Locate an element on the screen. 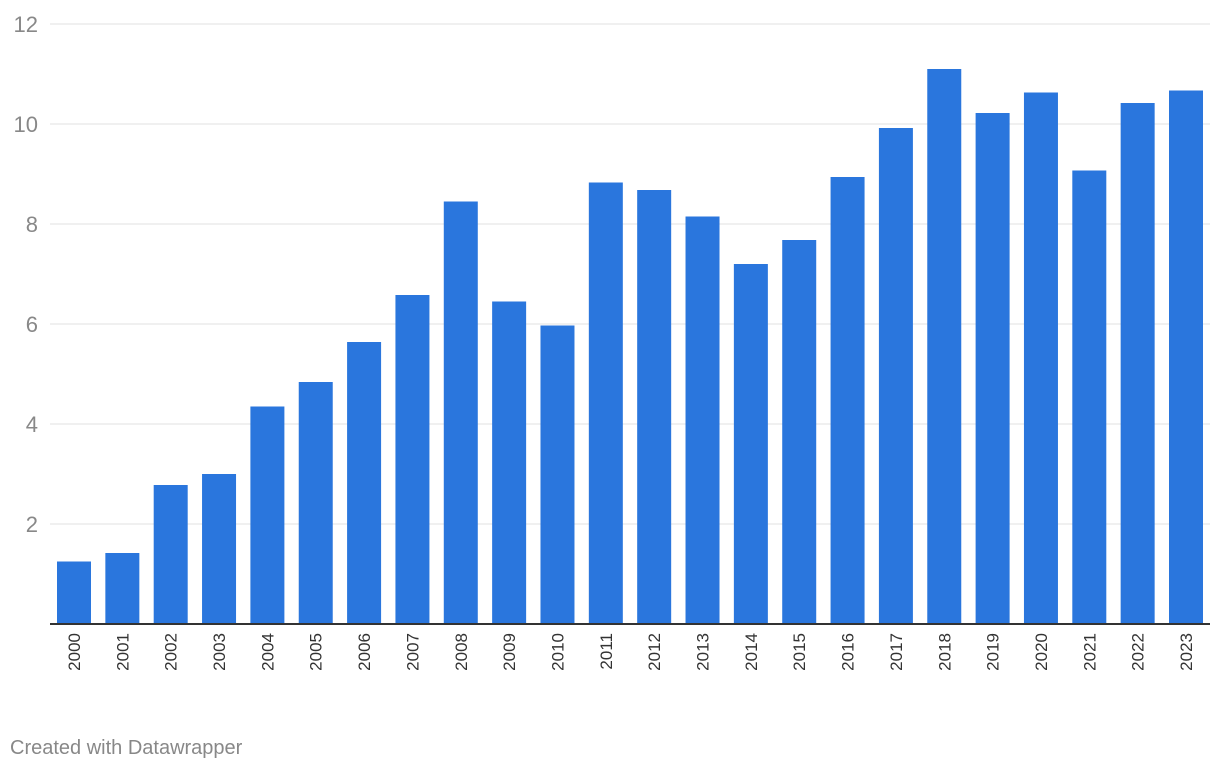 The image size is (1220, 774). bar-2019 is located at coordinates (992, 368).